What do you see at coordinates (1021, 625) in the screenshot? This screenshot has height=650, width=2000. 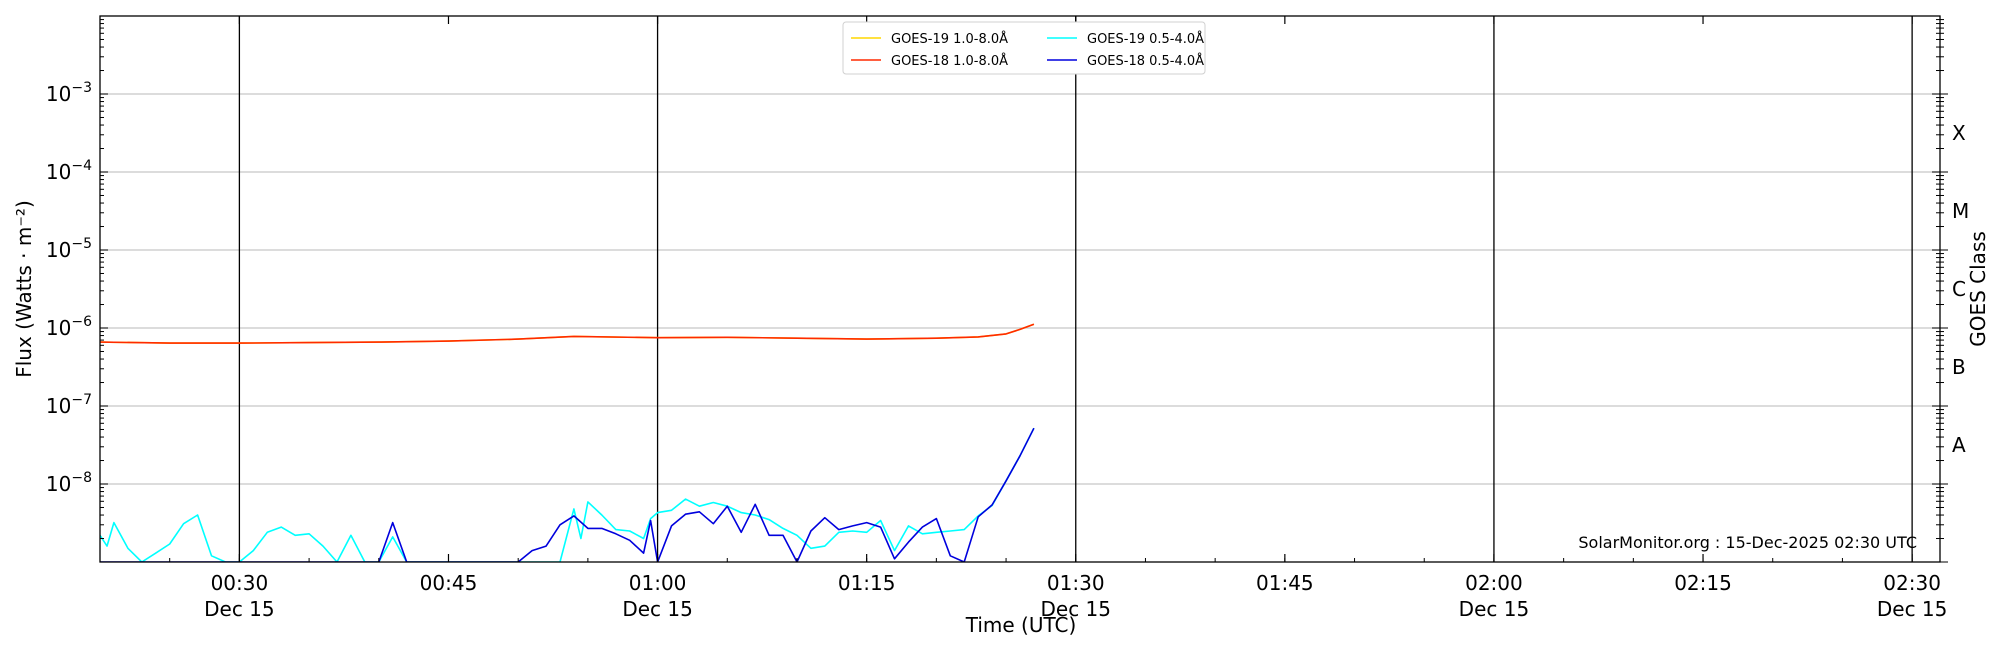 I see `x-axis-label: Time (UTC)` at bounding box center [1021, 625].